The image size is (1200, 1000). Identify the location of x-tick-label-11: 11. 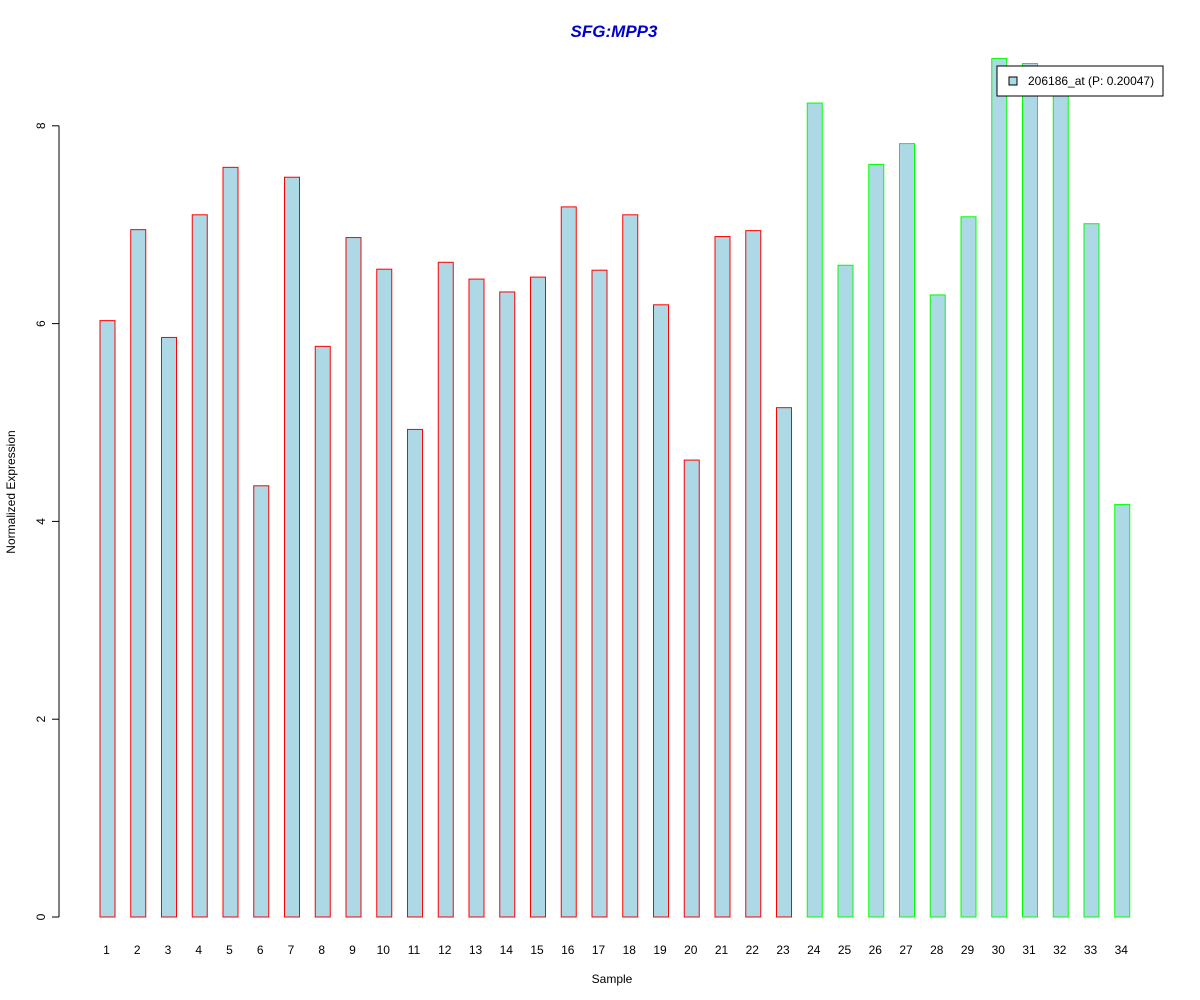
(414, 950).